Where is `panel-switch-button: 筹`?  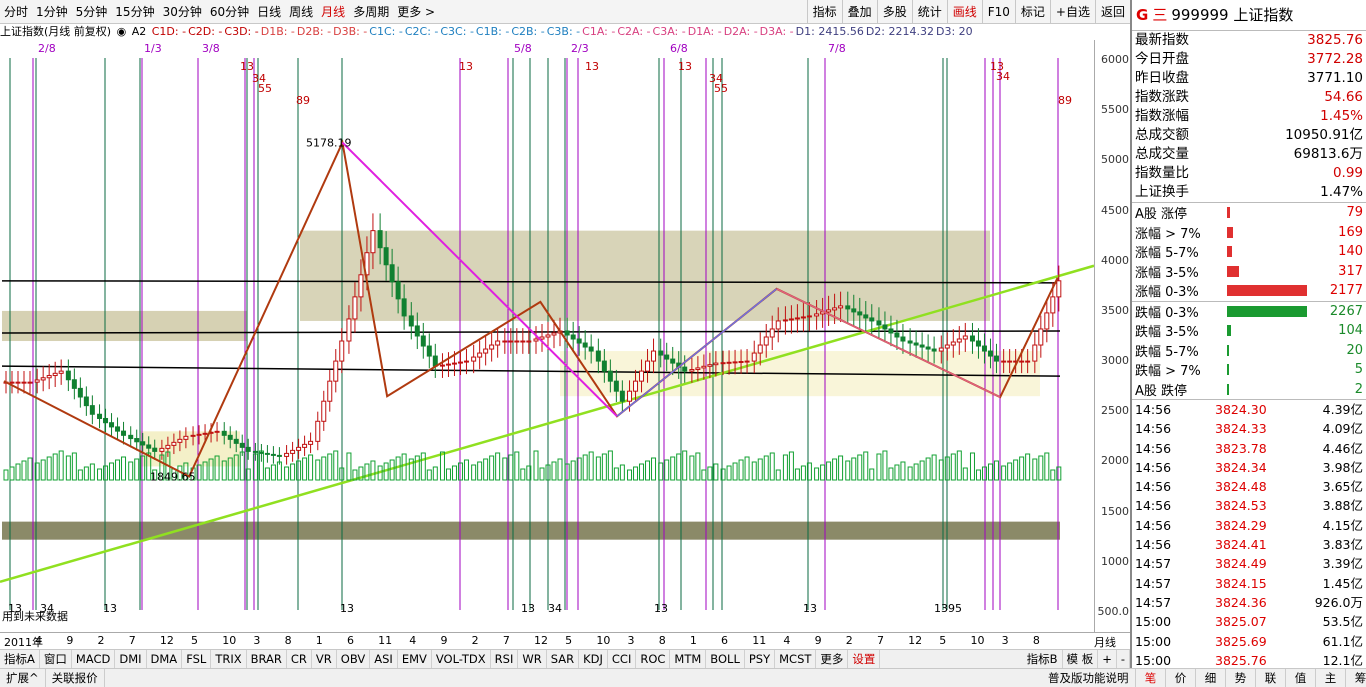 panel-switch-button: 筹 is located at coordinates (1356, 678).